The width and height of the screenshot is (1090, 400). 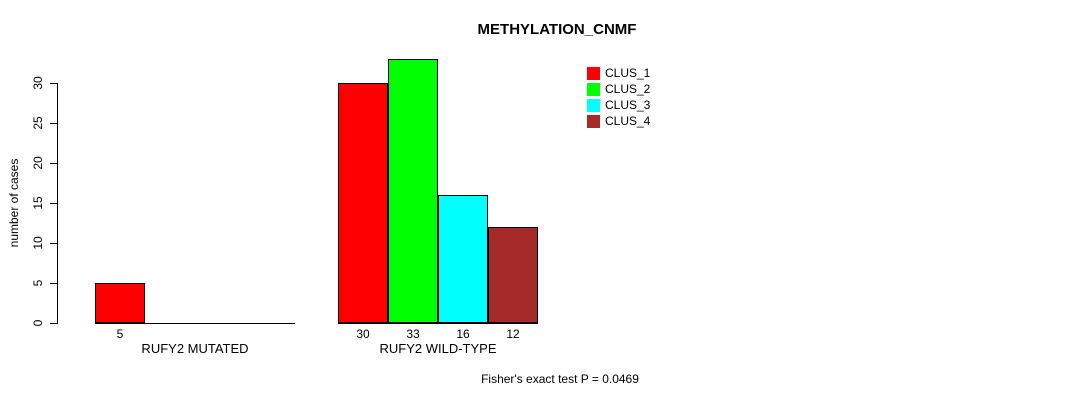 I want to click on legend-row: CLUS_1, so click(x=618, y=73).